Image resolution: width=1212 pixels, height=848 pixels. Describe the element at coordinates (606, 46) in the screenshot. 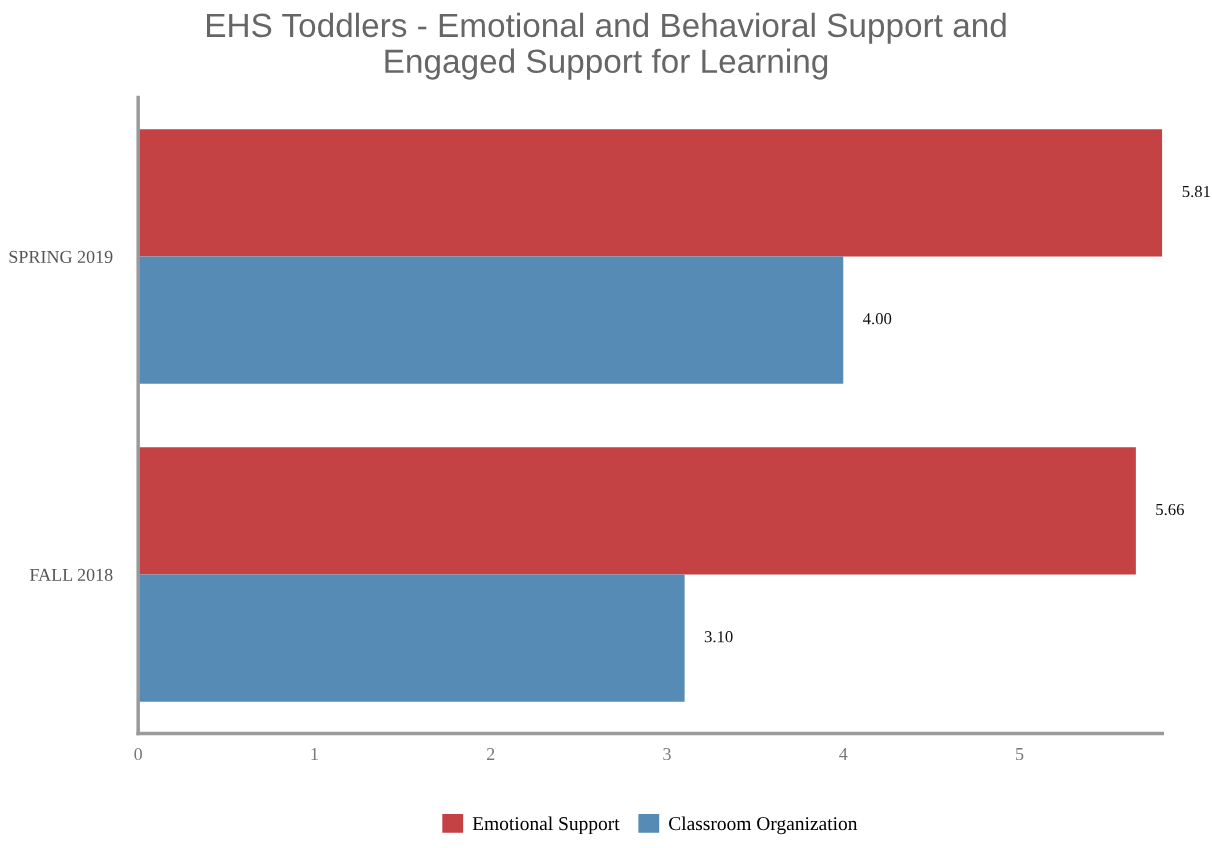

I see `chart-title: EHS Toddlers - Emotional and Behavioral Support and Engaged Support for Learning` at that location.